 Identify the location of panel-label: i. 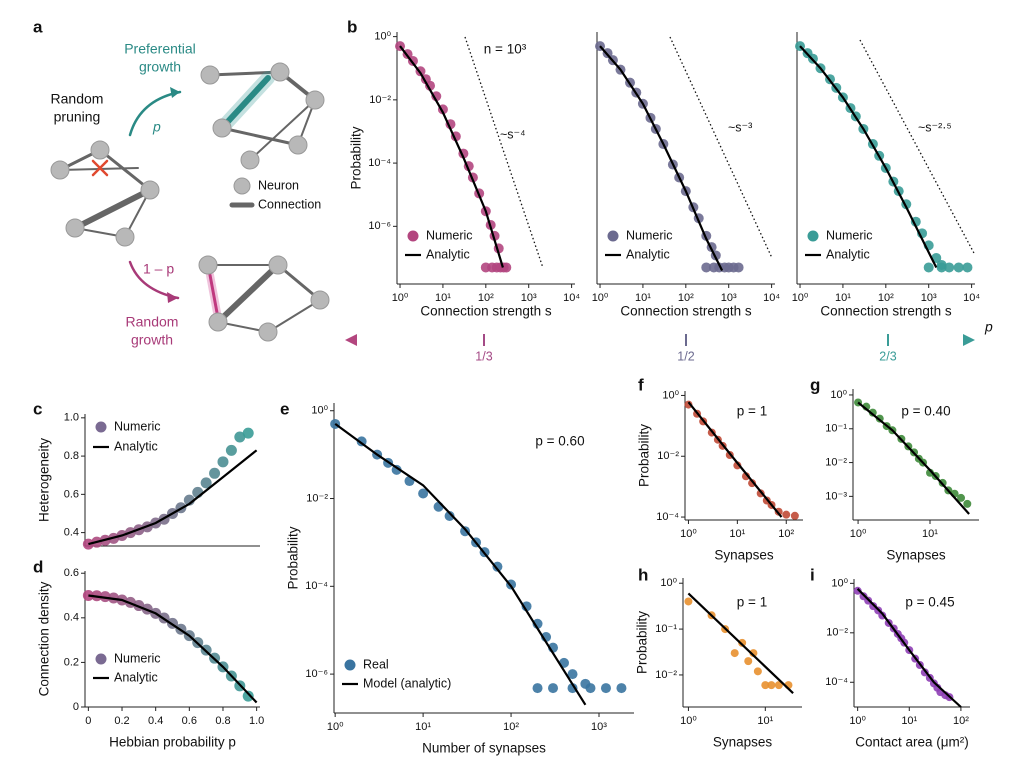
(812, 574).